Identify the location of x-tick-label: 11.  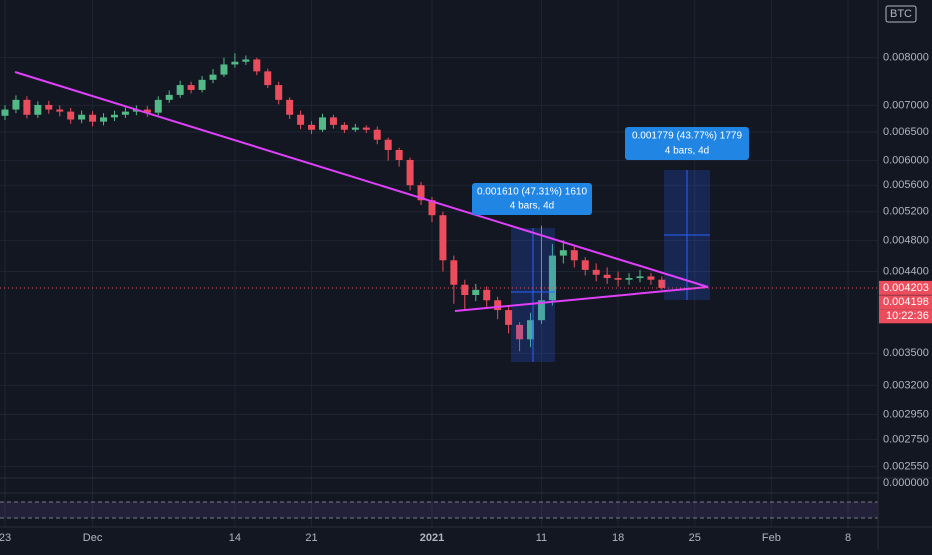
(541, 538).